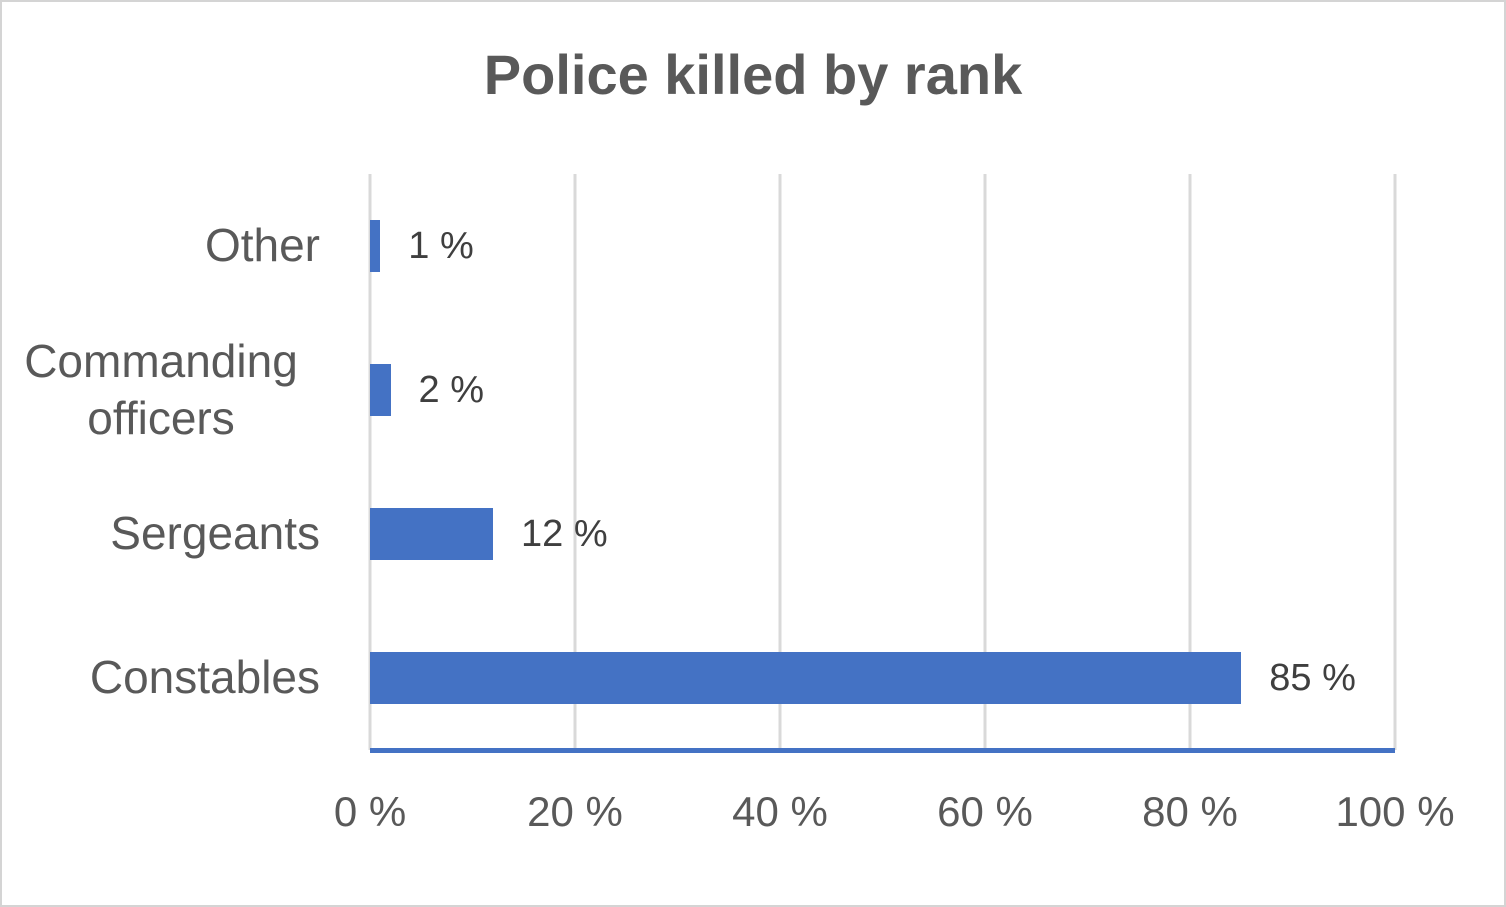 This screenshot has width=1506, height=907. Describe the element at coordinates (1190, 811) in the screenshot. I see `x-axis-tick-label: 80 %` at that location.